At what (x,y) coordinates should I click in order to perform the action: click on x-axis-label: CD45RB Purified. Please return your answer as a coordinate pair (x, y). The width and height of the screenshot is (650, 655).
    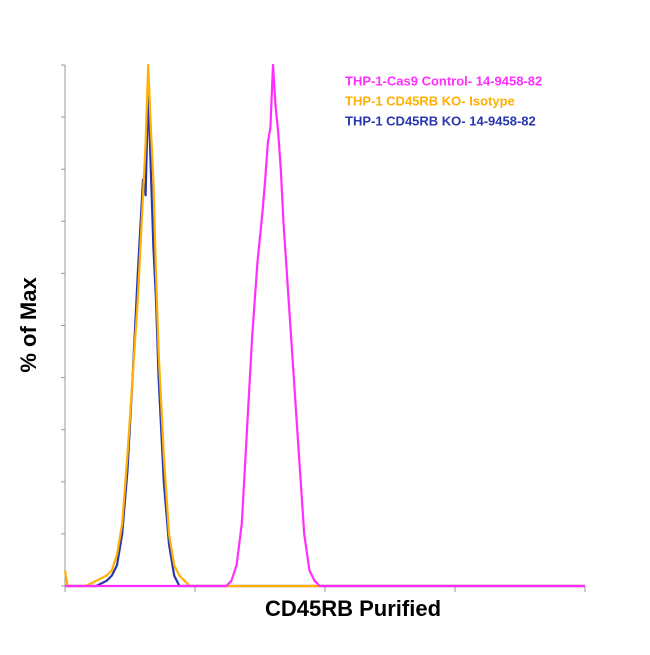
    Looking at the image, I should click on (353, 608).